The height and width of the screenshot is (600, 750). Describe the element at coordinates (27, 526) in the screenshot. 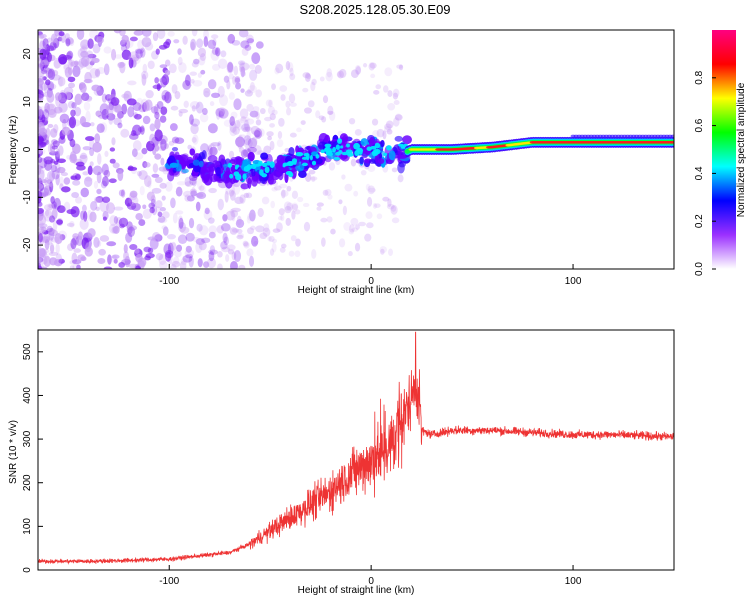

I see `snr-y-tick-label: 100` at that location.